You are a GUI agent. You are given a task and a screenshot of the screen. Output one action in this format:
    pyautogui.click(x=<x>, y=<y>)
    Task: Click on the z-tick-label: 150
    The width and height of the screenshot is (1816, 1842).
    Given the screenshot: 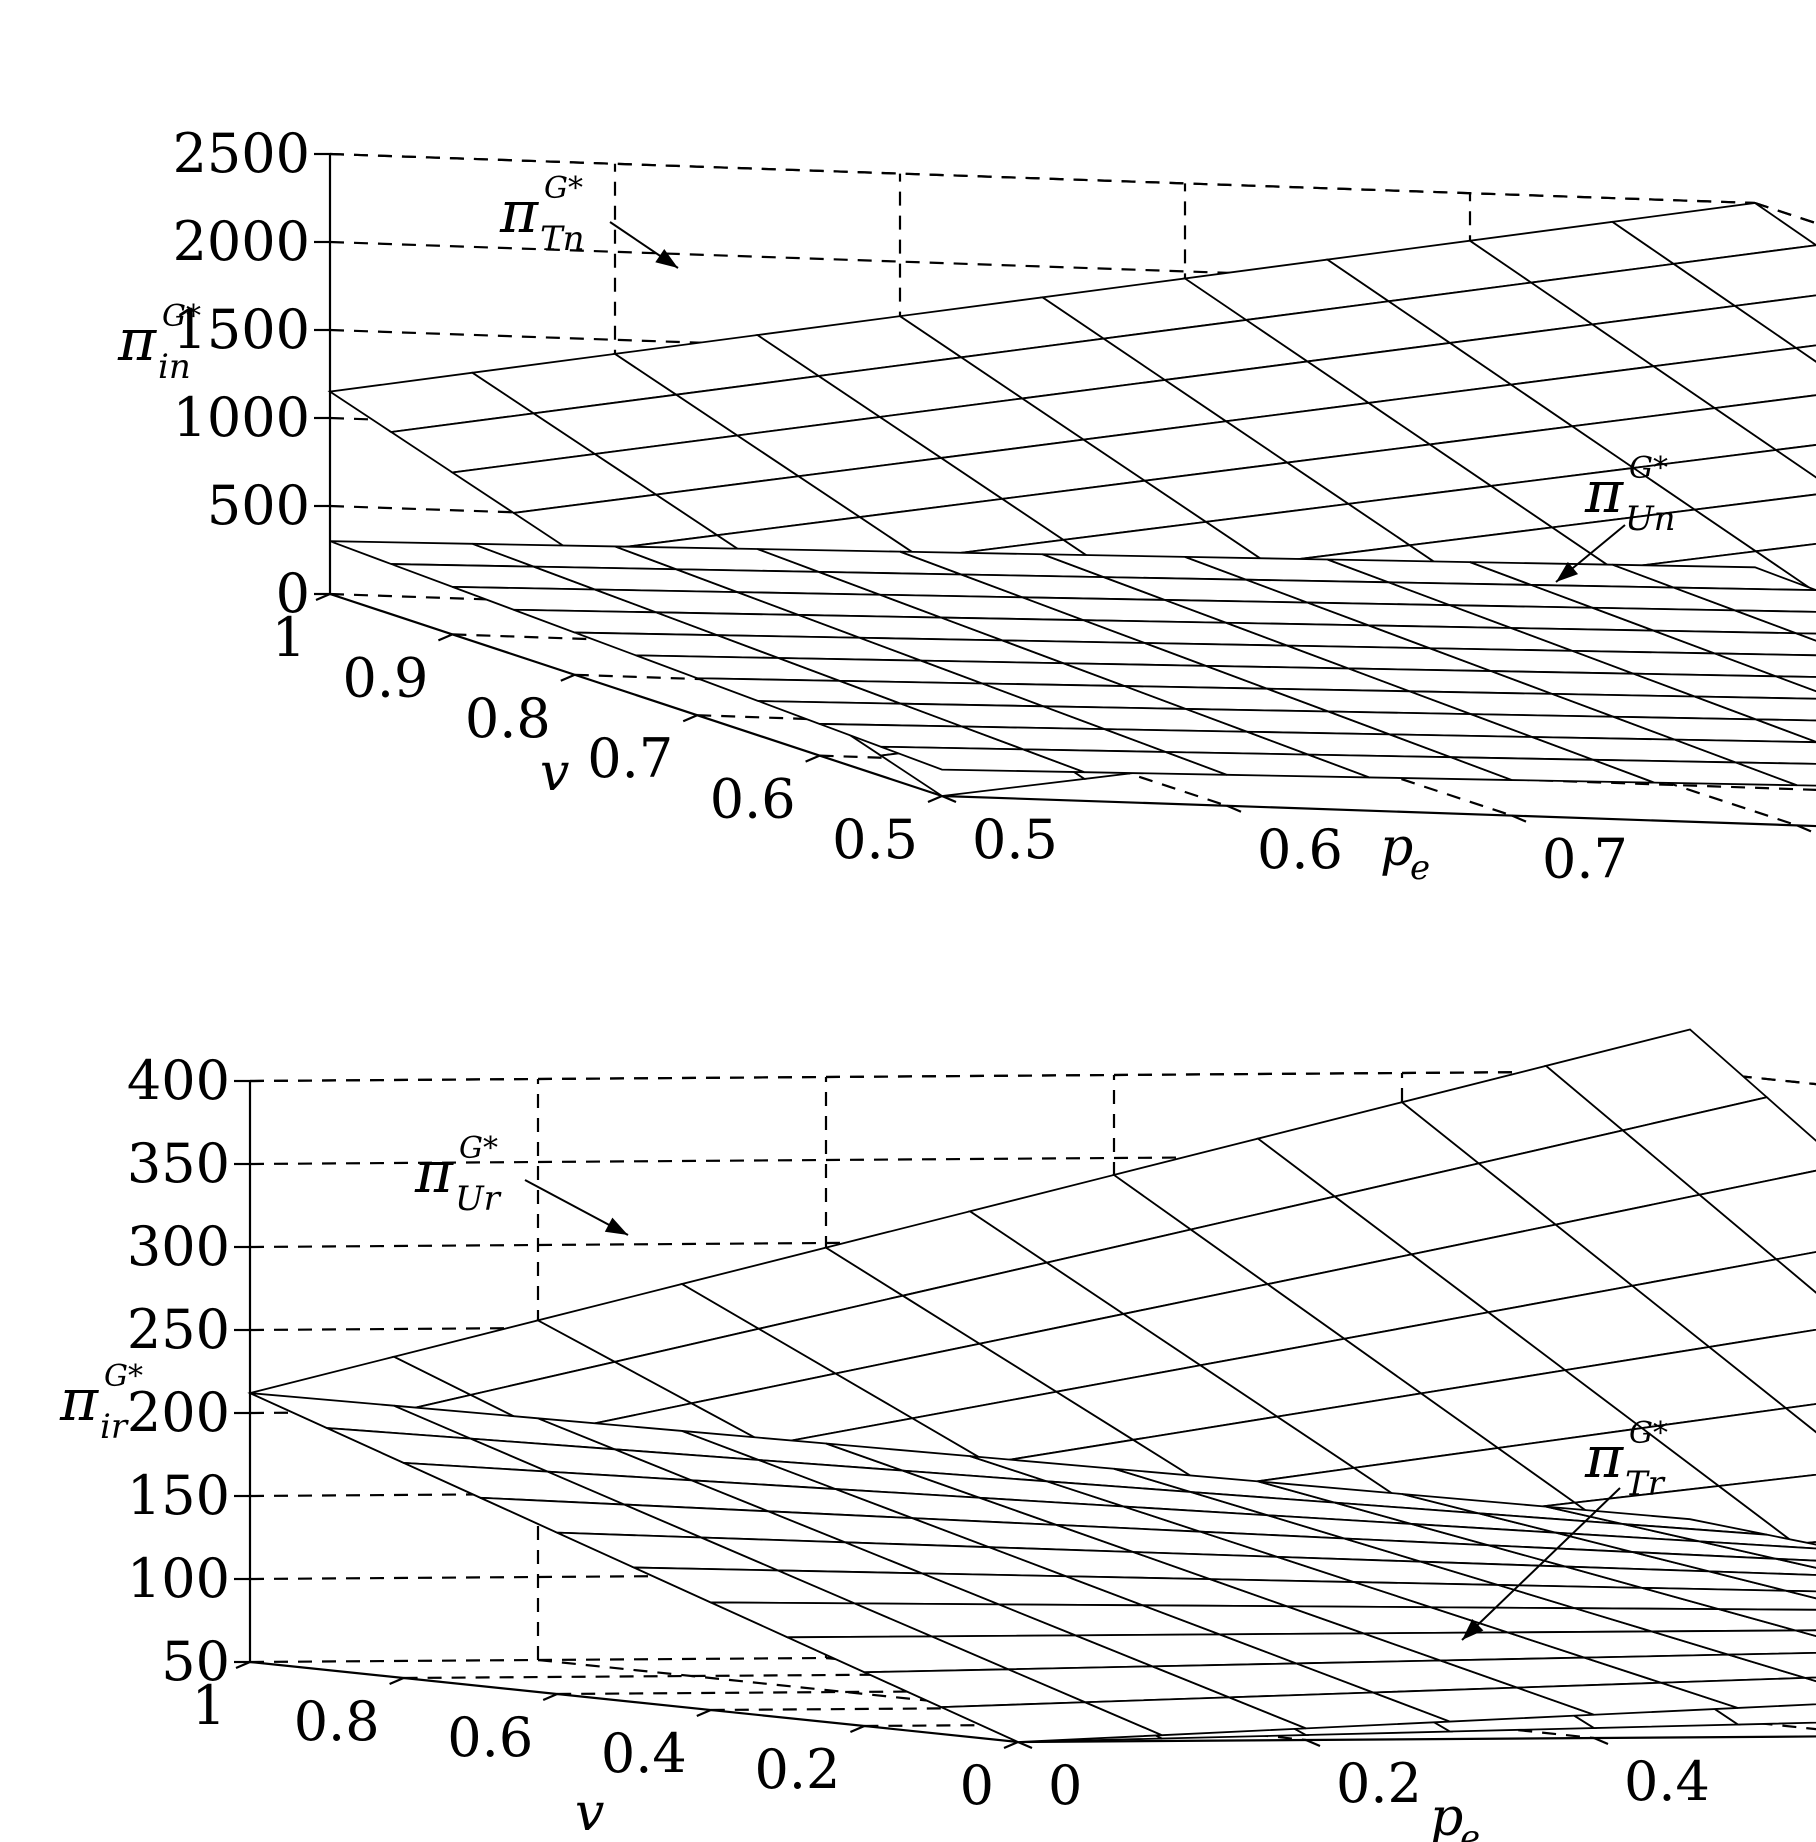 What is the action you would take?
    pyautogui.click(x=178, y=1495)
    